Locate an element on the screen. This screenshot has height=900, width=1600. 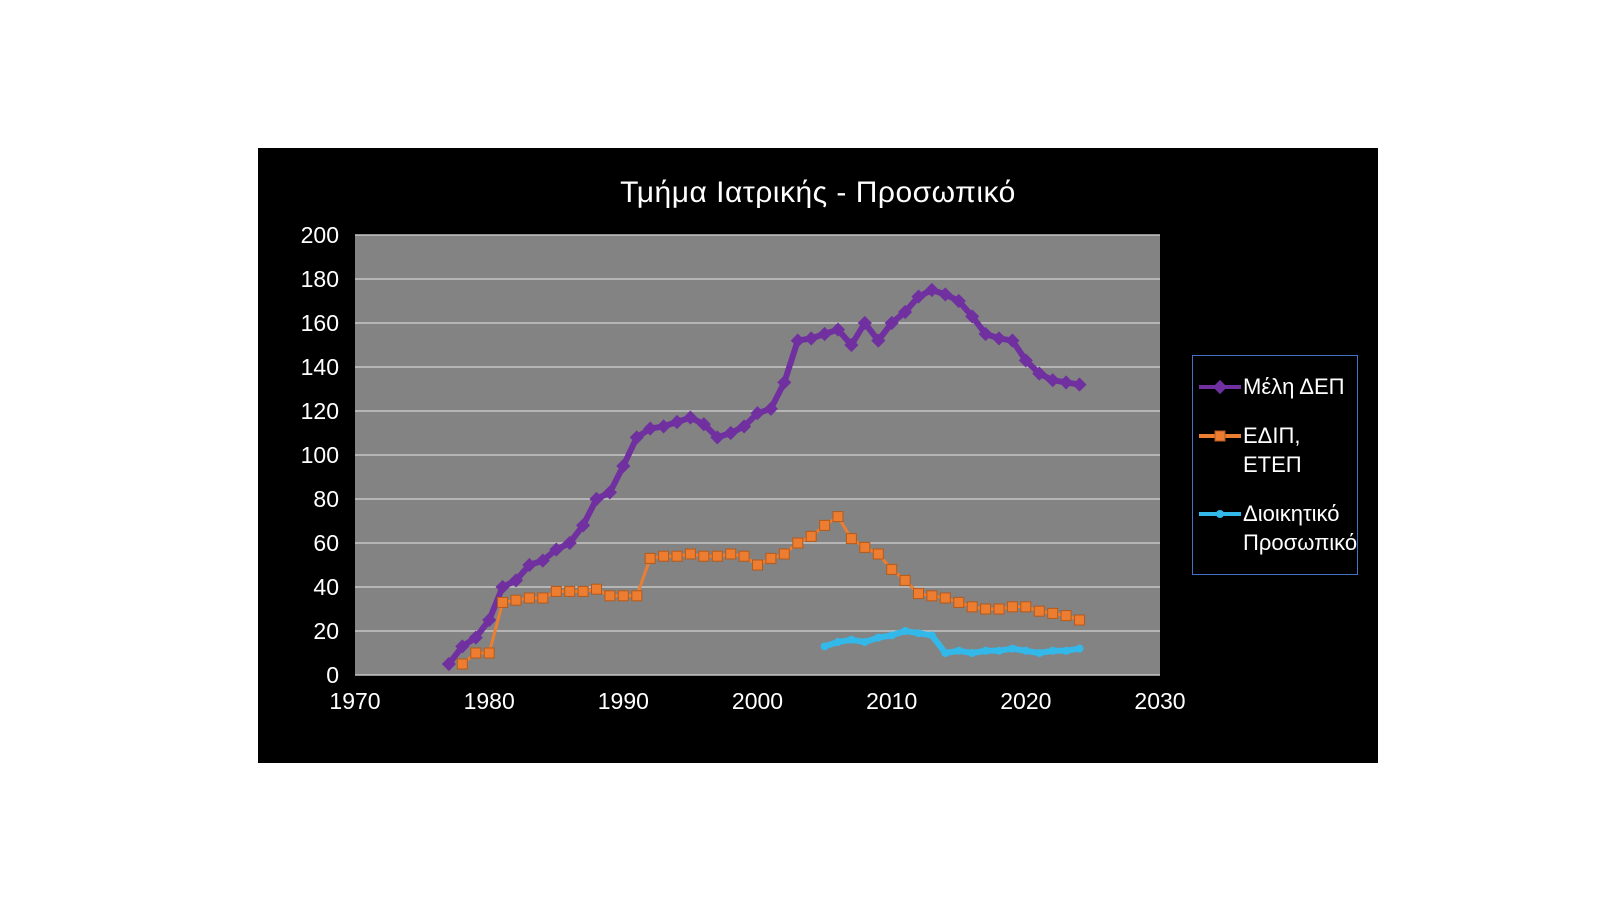
svg-text: 180 is located at coordinates (320, 279).